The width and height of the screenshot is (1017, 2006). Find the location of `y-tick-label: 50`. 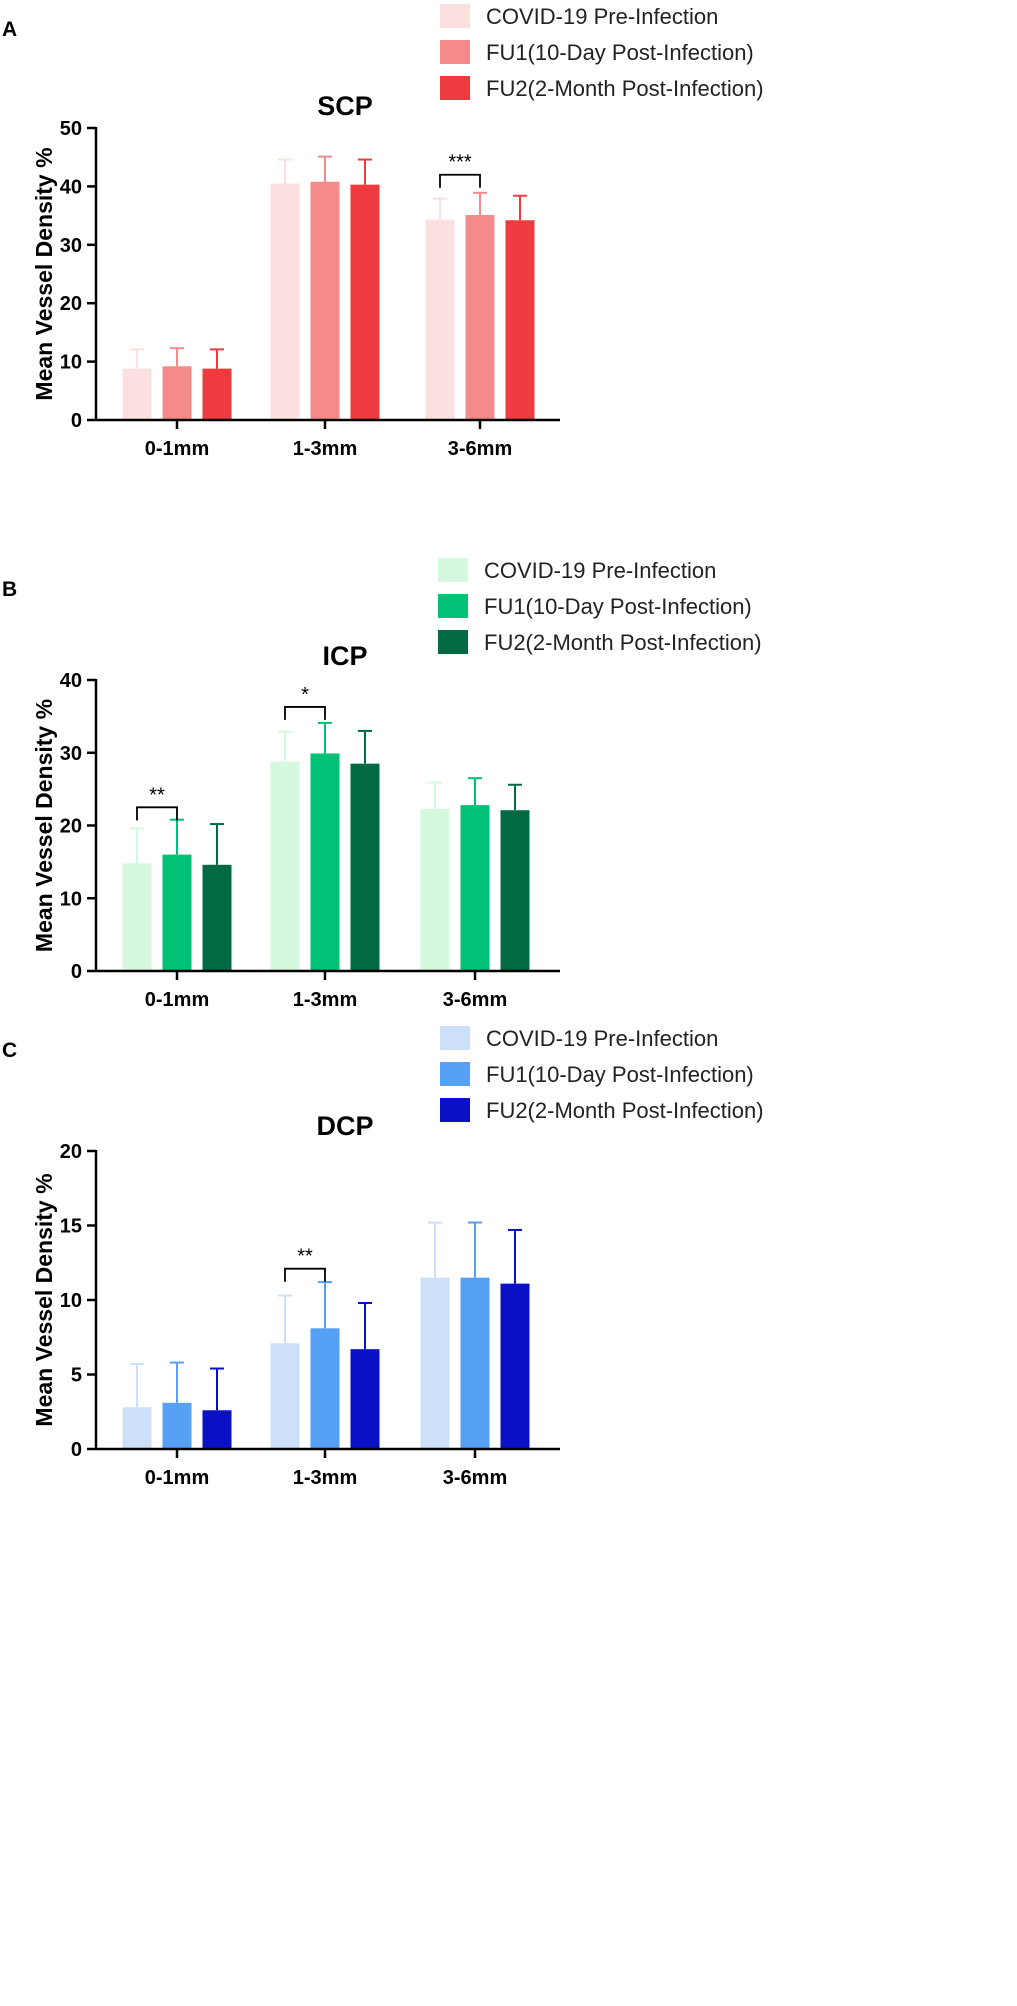

y-tick-label: 50 is located at coordinates (71, 129).